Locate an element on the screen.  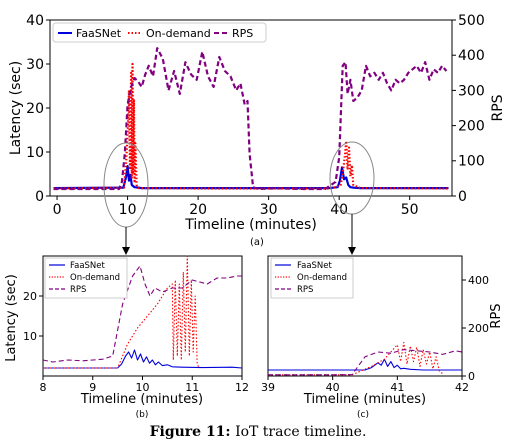
y-tick-label: 40 is located at coordinates (35, 21).